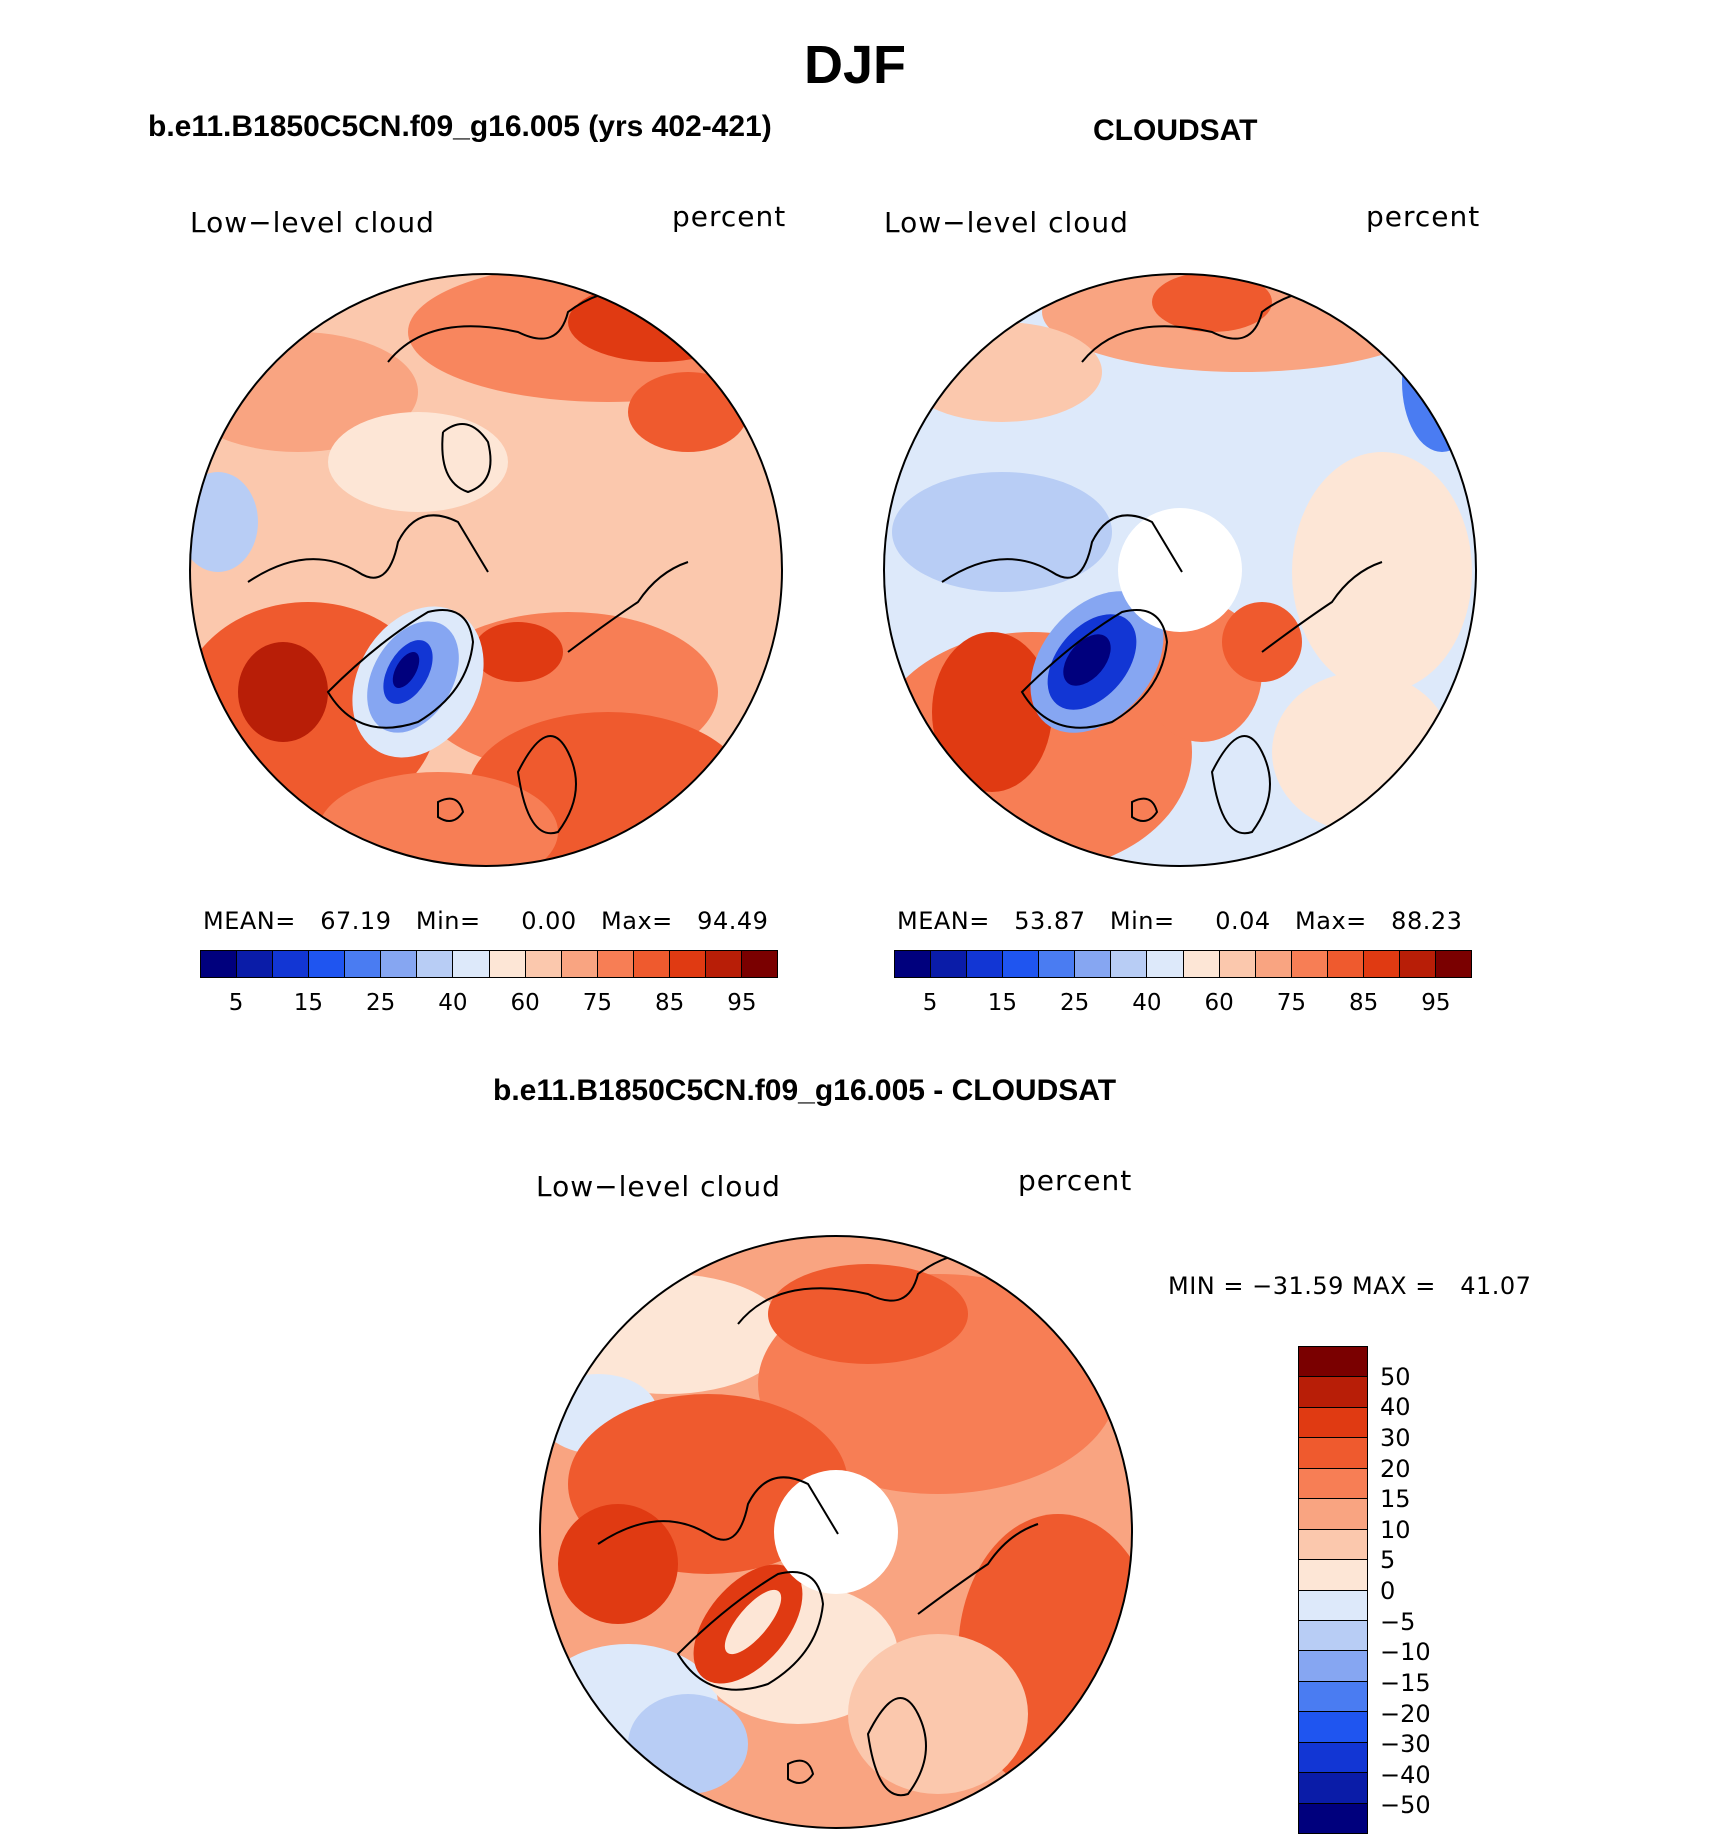  What do you see at coordinates (1405, 1652) in the screenshot?
I see `colorbar-tick-label: −10` at bounding box center [1405, 1652].